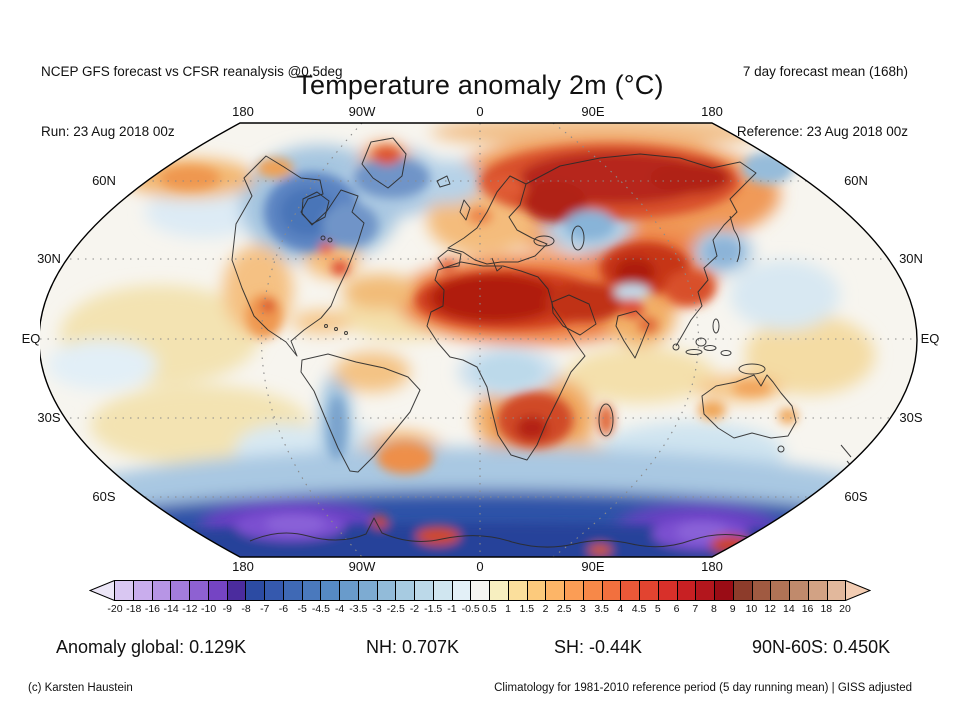 This screenshot has width=960, height=720. What do you see at coordinates (358, 609) in the screenshot?
I see `colorbar-tick-label: -3.5` at bounding box center [358, 609].